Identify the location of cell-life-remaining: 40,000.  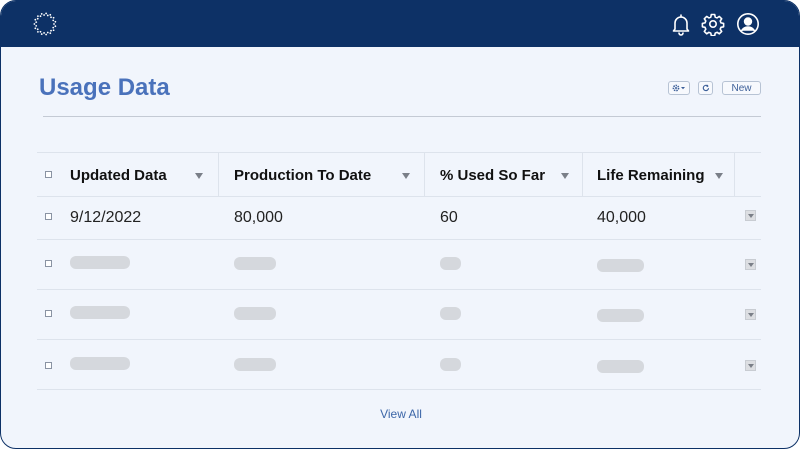
(621, 217).